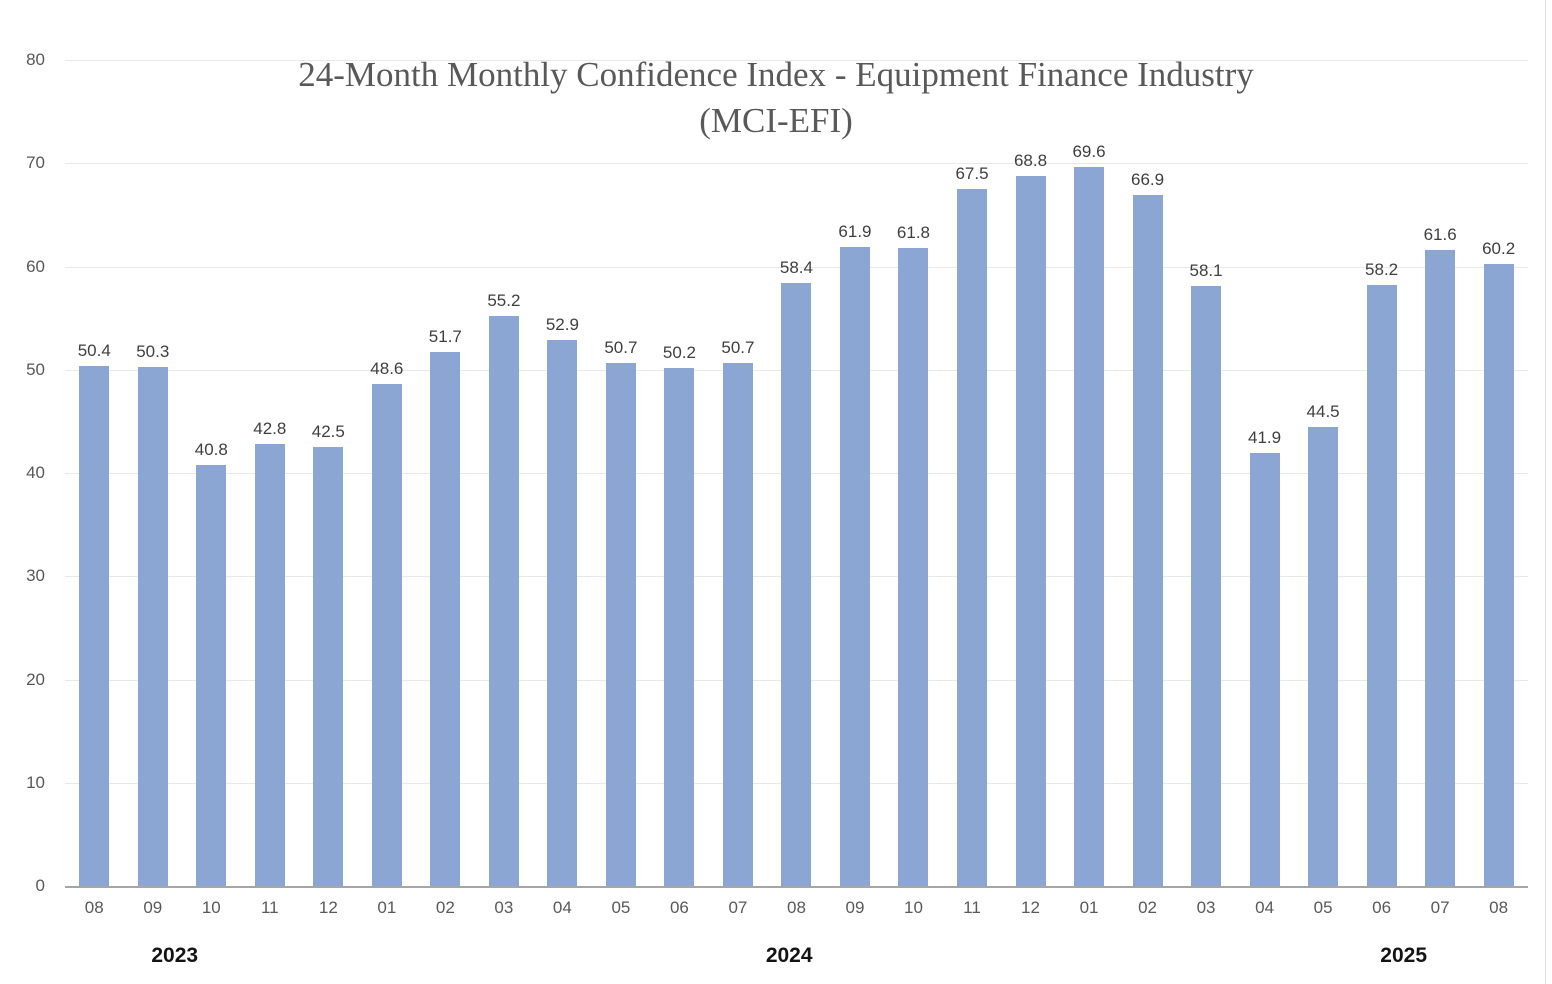 This screenshot has height=984, width=1552. I want to click on bar-slot-2024-04: 52.9, so click(562, 473).